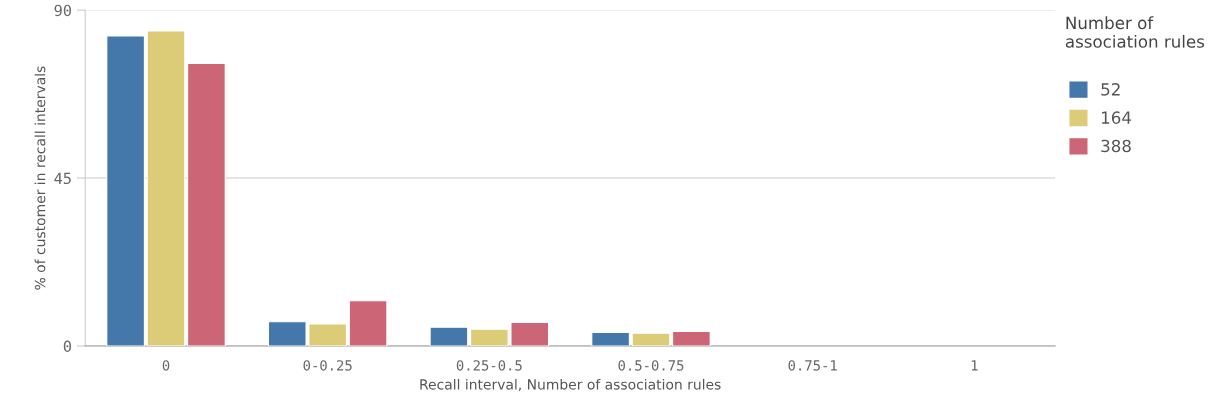  Describe the element at coordinates (67, 346) in the screenshot. I see `y-tick-label: 0` at that location.